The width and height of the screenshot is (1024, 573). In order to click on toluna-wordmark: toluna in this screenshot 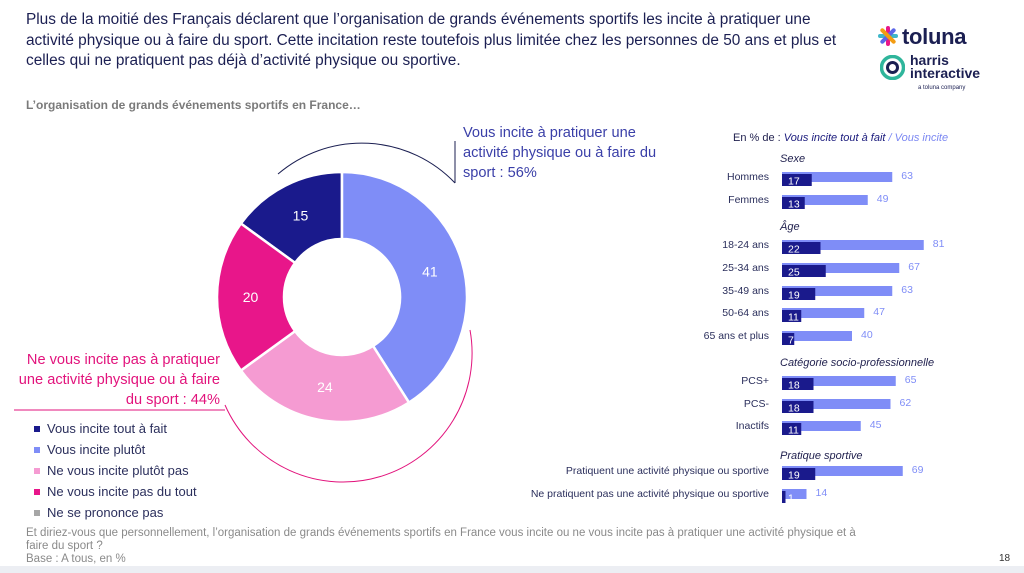, I will do `click(934, 36)`.